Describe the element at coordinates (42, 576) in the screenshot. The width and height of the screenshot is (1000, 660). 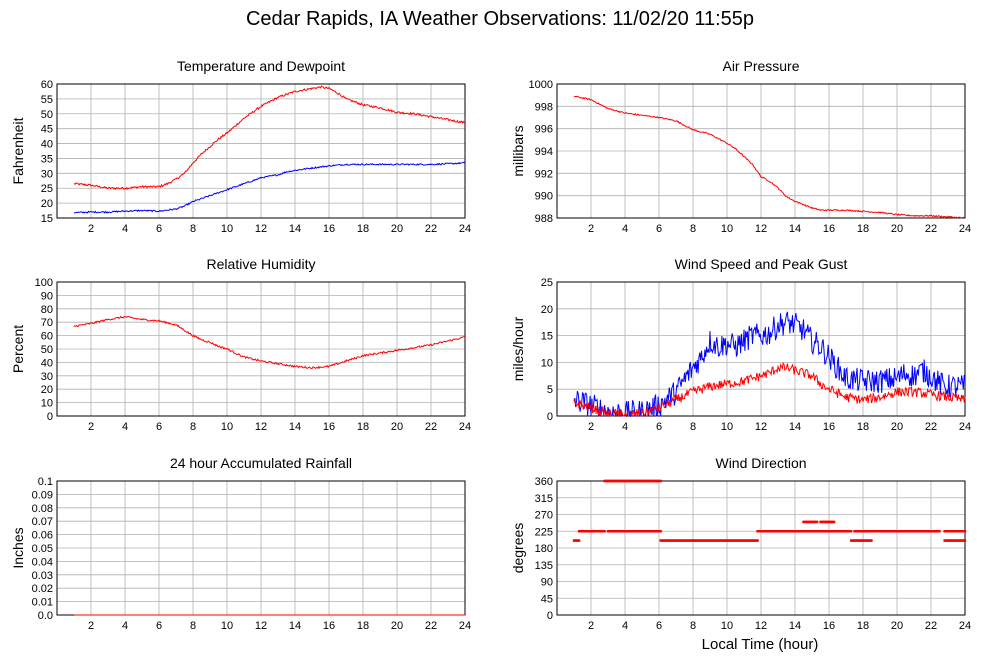
I see `y-tick-label: 0.03` at that location.